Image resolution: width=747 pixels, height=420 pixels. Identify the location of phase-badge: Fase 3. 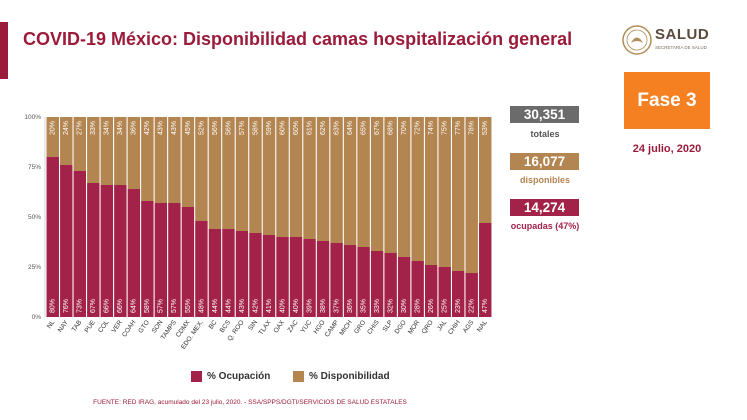
(667, 100).